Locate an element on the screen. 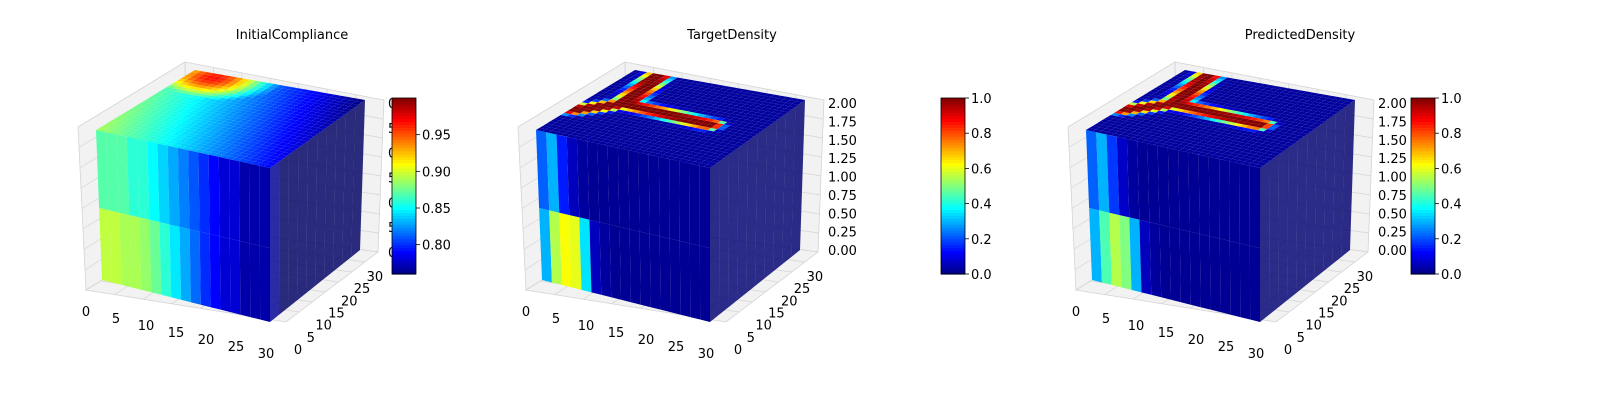 The height and width of the screenshot is (400, 1600). colorbar-tick-label: 0.85 is located at coordinates (436, 209).